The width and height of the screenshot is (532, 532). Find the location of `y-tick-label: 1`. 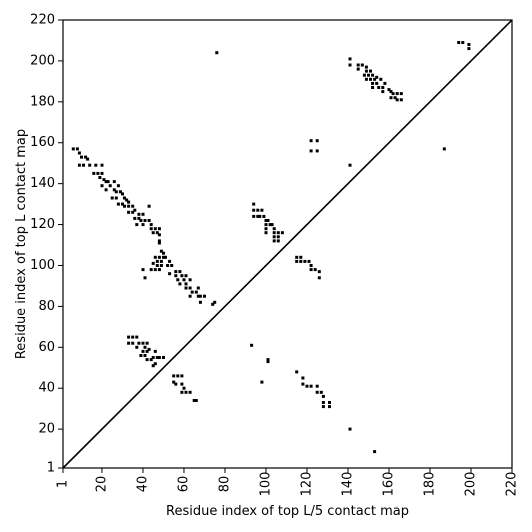

y-tick-label: 1 is located at coordinates (51, 468).